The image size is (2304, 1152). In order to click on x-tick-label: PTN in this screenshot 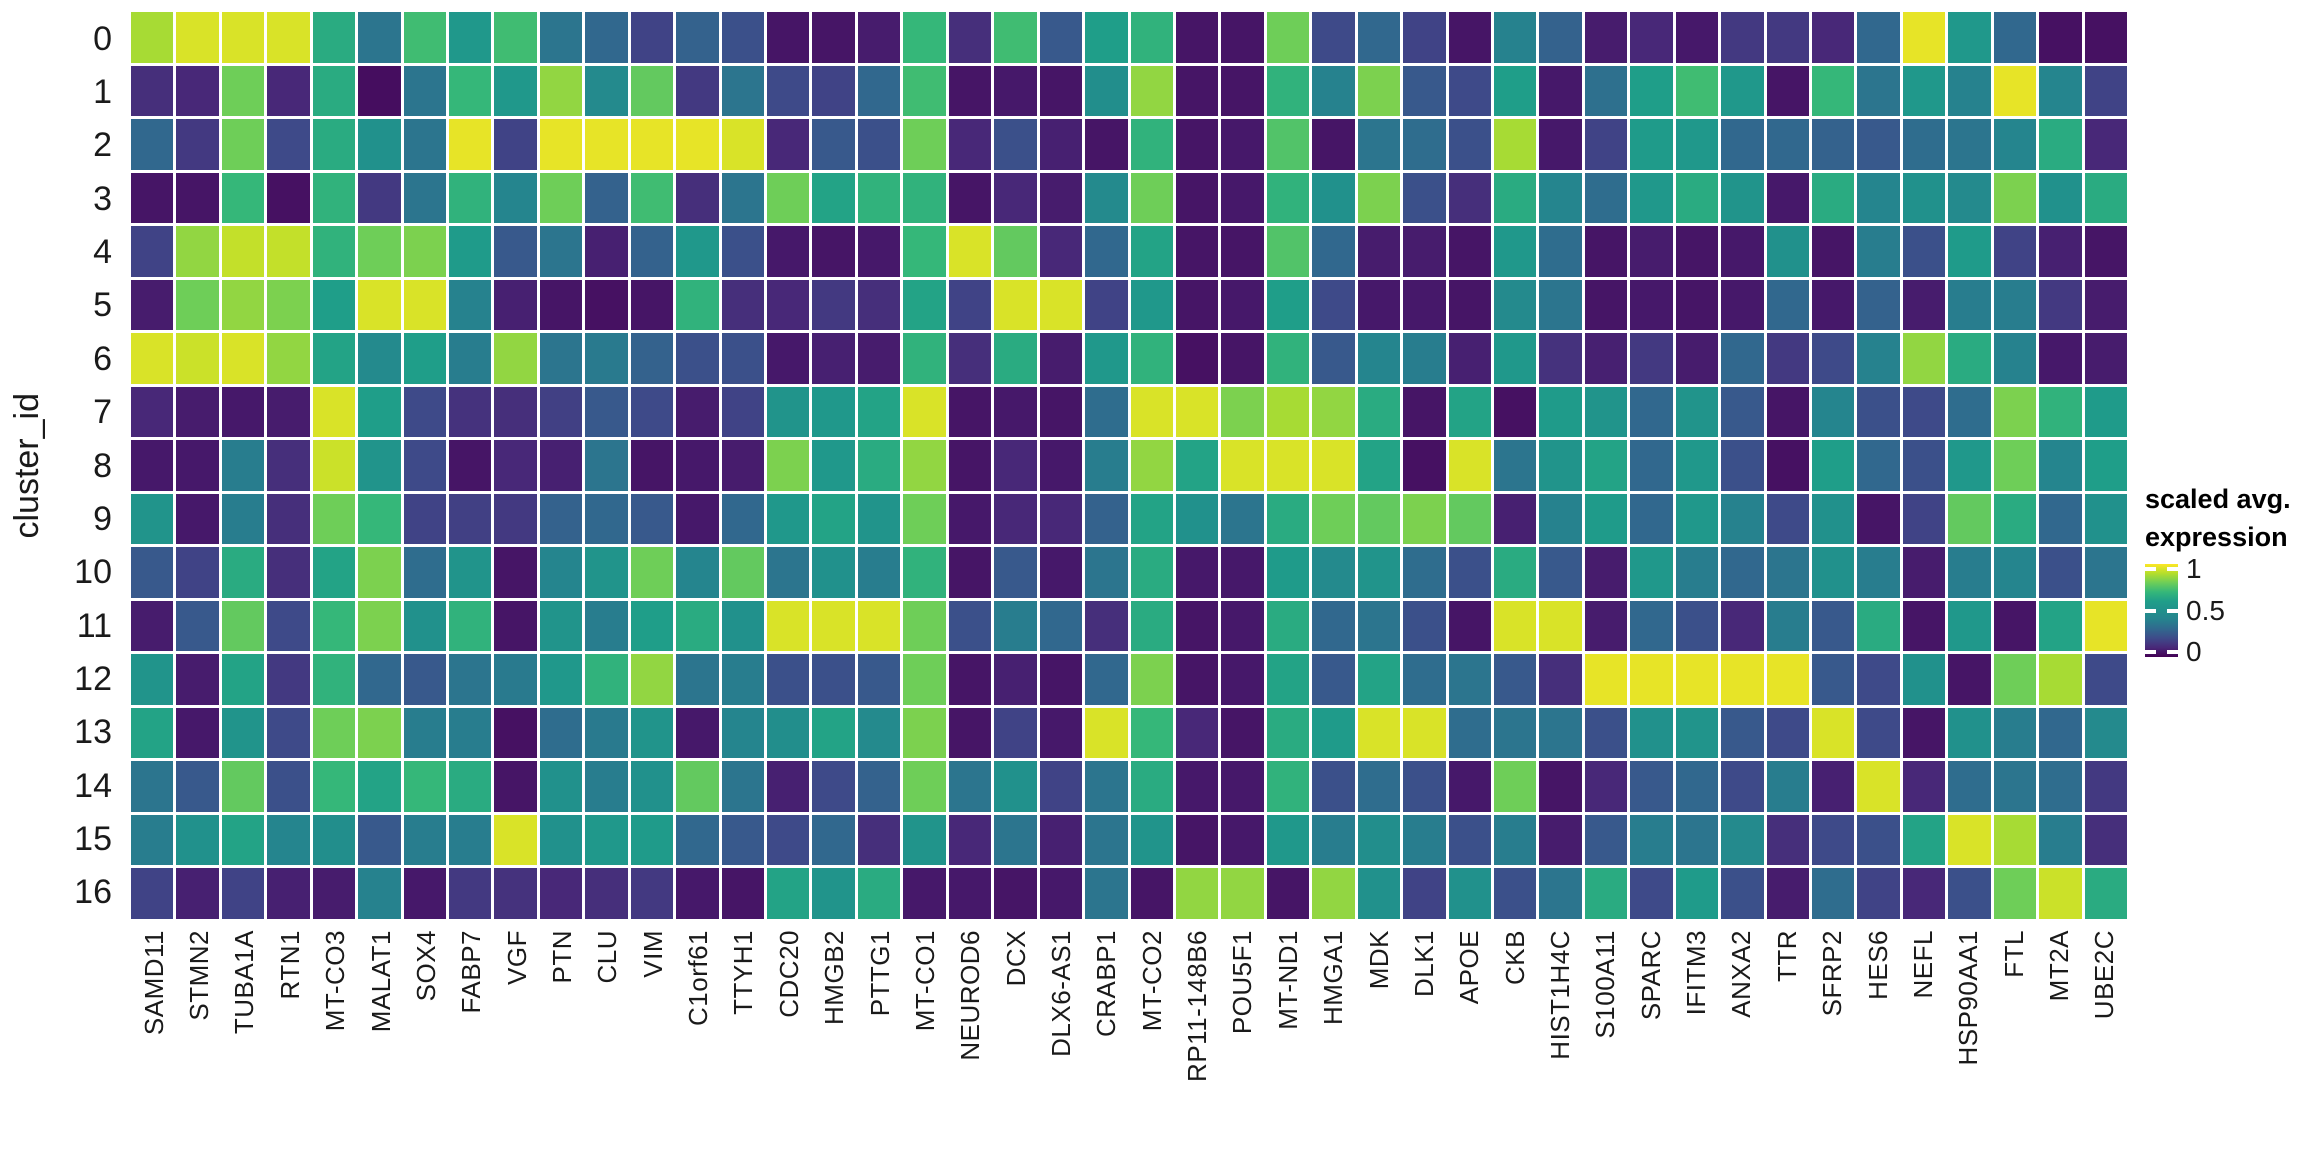, I will do `click(561, 957)`.